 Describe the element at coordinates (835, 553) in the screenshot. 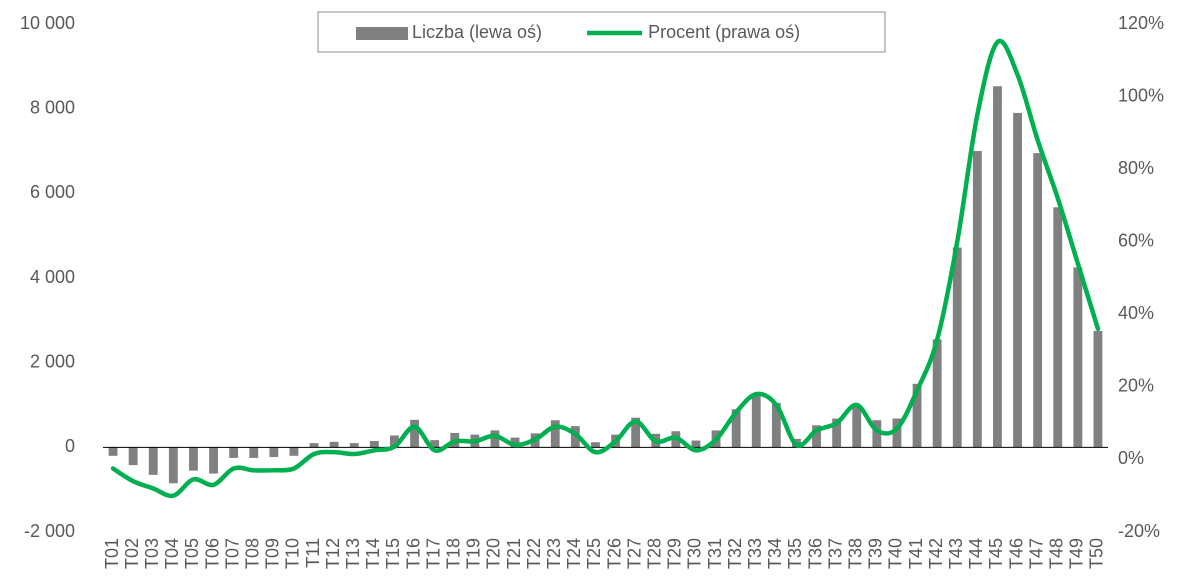

I see `x-tick-label: T37` at that location.